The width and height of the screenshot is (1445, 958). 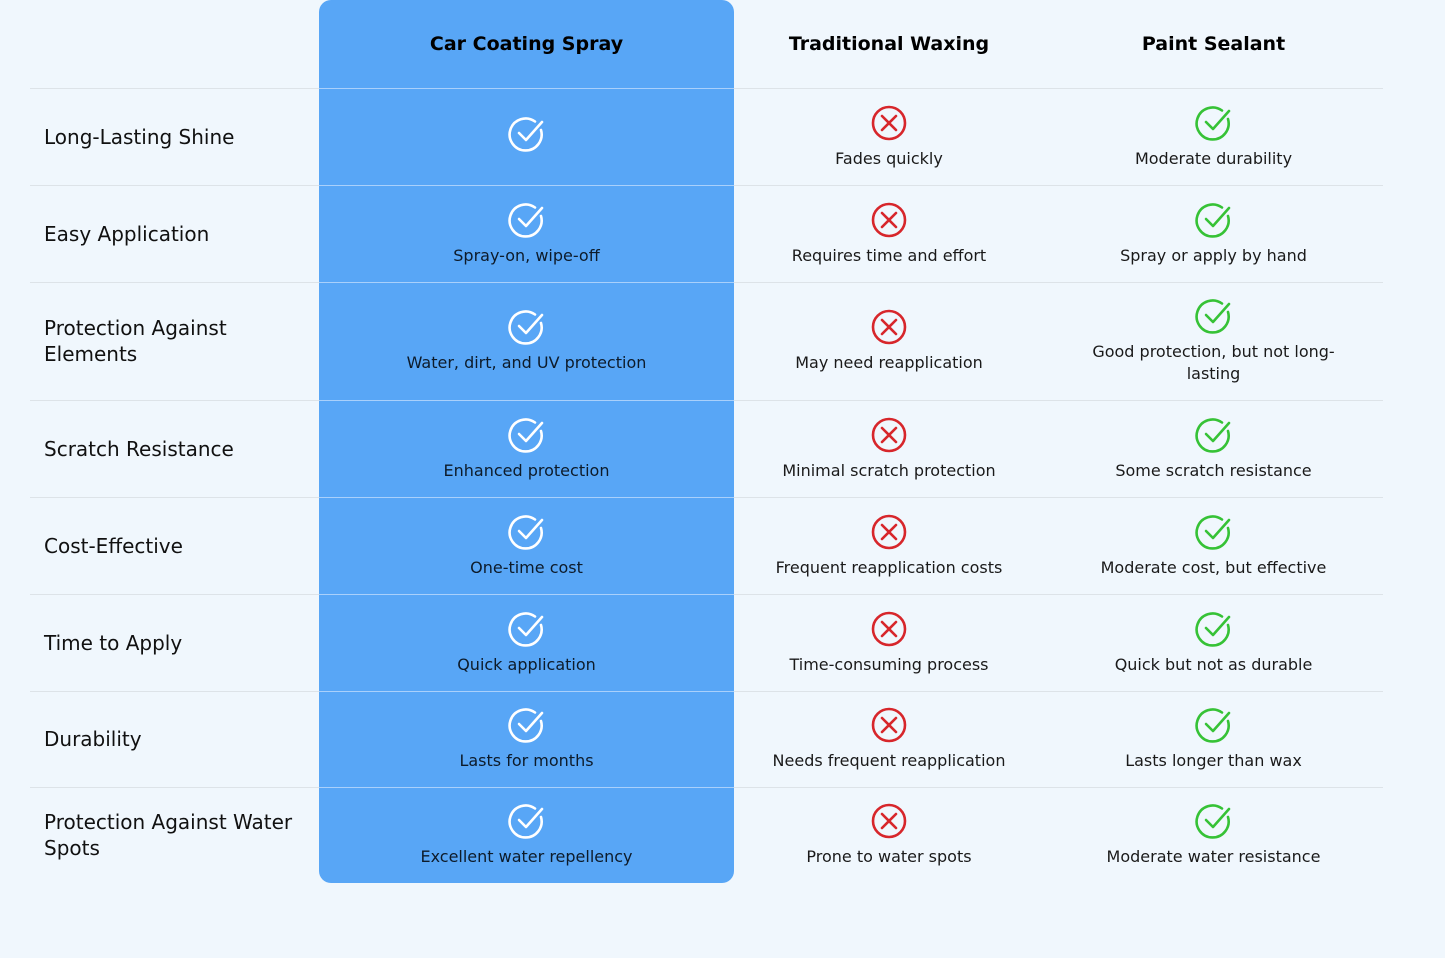 What do you see at coordinates (889, 664) in the screenshot?
I see `cell-note: Time-consuming process` at bounding box center [889, 664].